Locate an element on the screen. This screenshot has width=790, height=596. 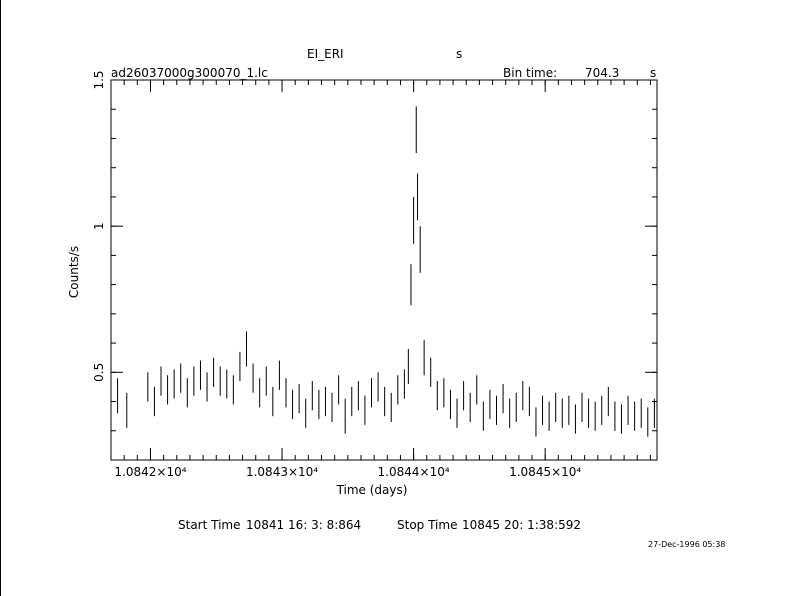
start-time-value: 10841 16: 3: 8:864 is located at coordinates (304, 525).